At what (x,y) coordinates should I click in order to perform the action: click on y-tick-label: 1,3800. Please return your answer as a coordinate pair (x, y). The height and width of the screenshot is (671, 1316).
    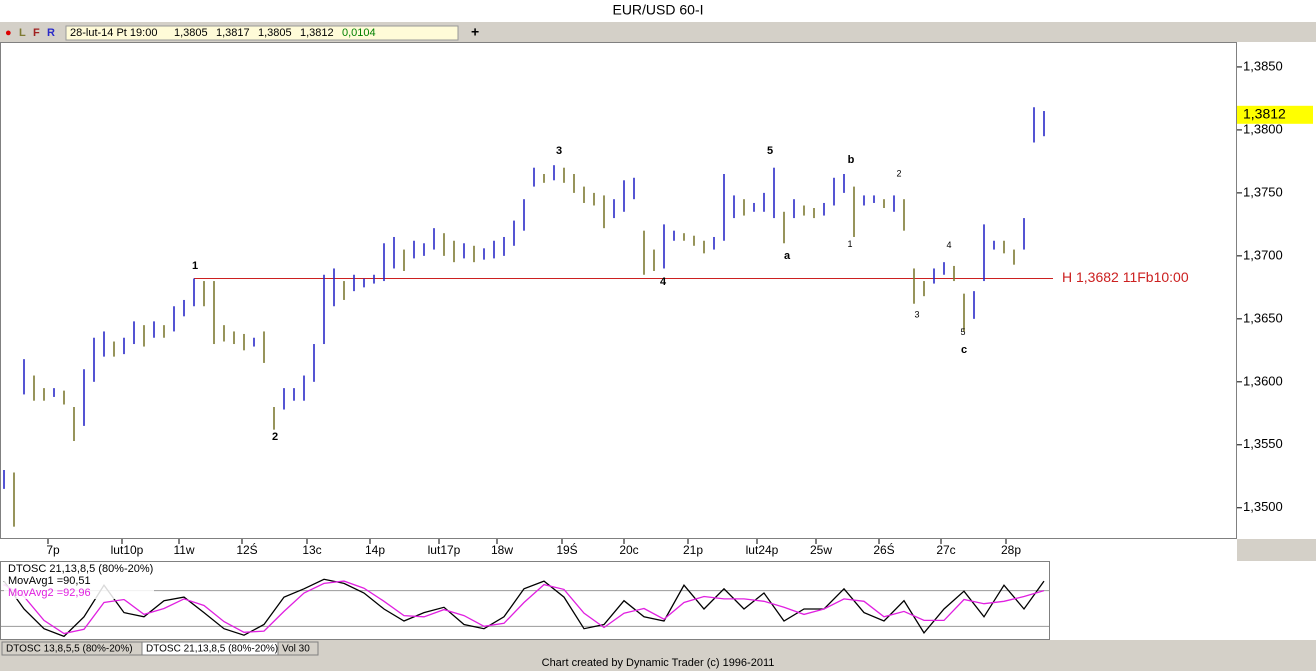
    Looking at the image, I should click on (1263, 128).